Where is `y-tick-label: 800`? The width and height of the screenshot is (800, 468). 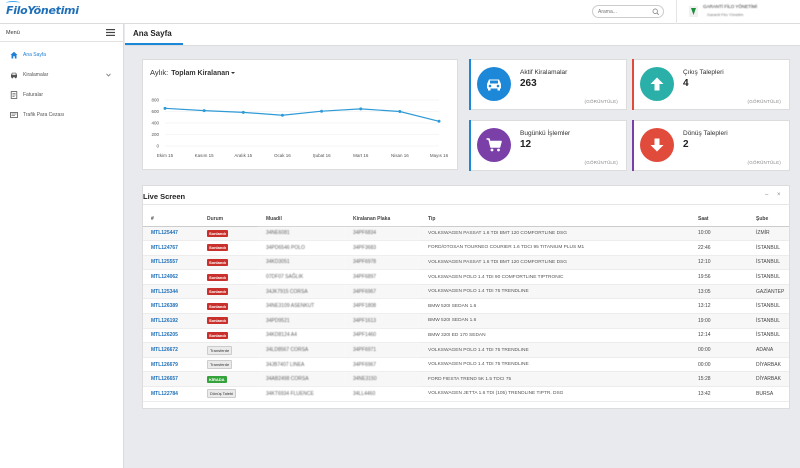 y-tick-label: 800 is located at coordinates (155, 100).